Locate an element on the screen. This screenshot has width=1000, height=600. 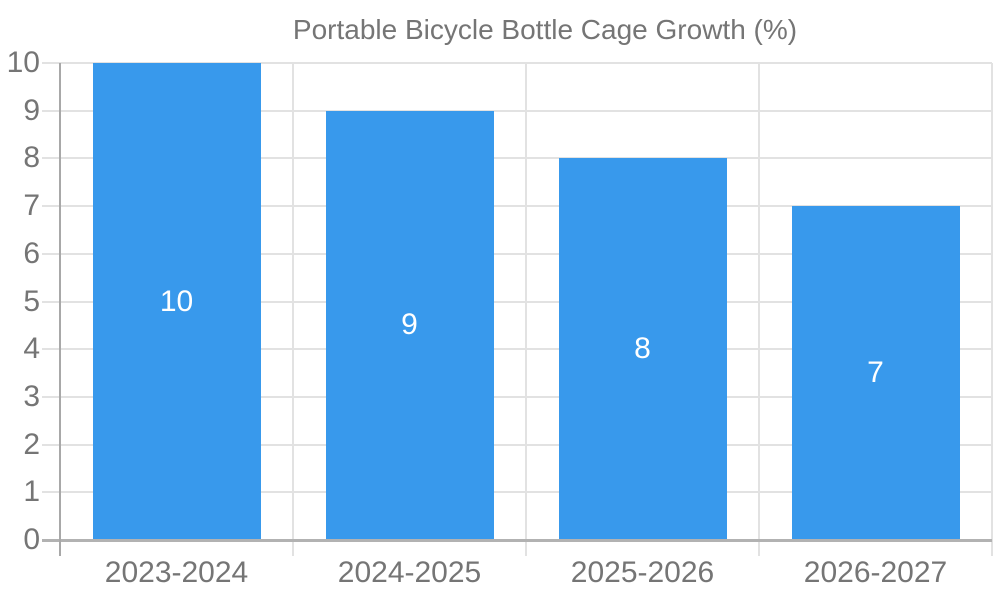
y-tick-label: 10 is located at coordinates (23, 62).